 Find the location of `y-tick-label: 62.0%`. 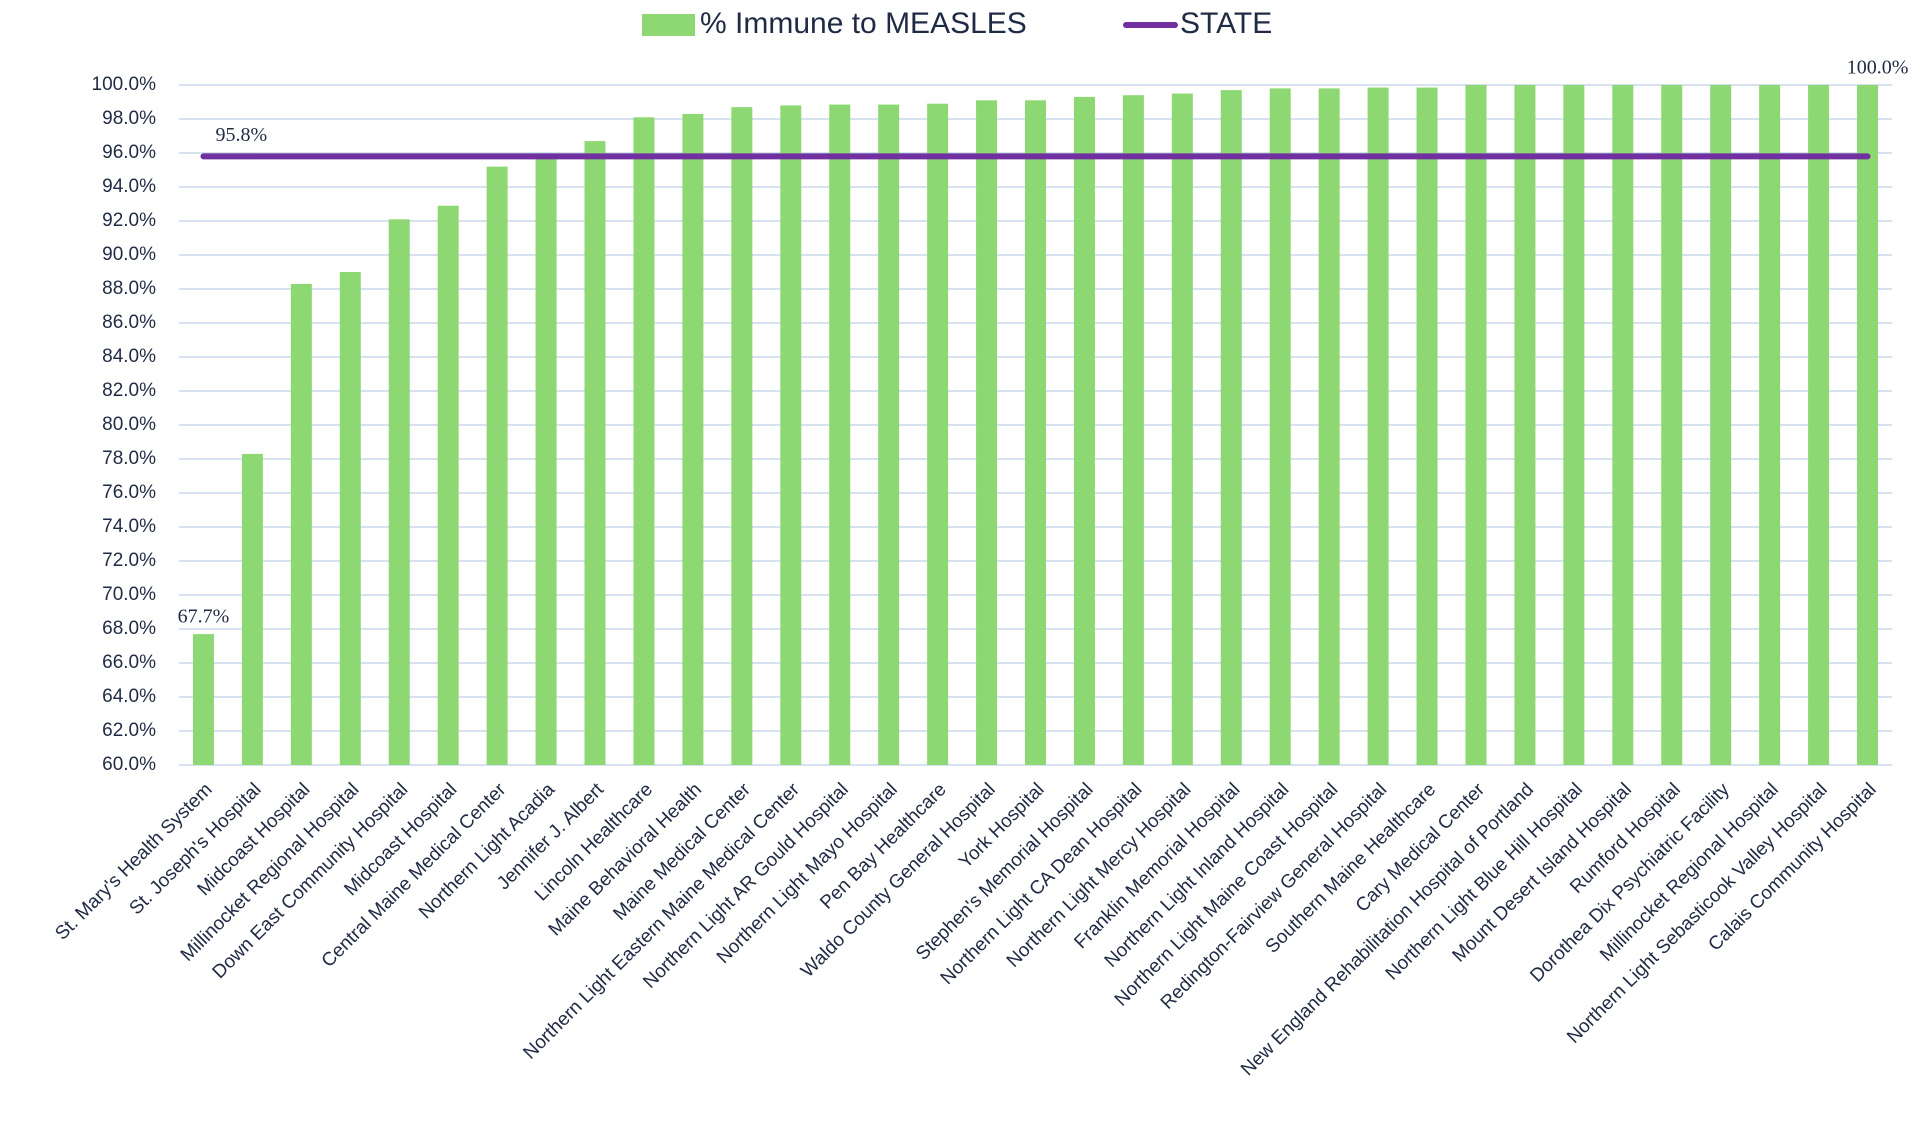

y-tick-label: 62.0% is located at coordinates (129, 730).